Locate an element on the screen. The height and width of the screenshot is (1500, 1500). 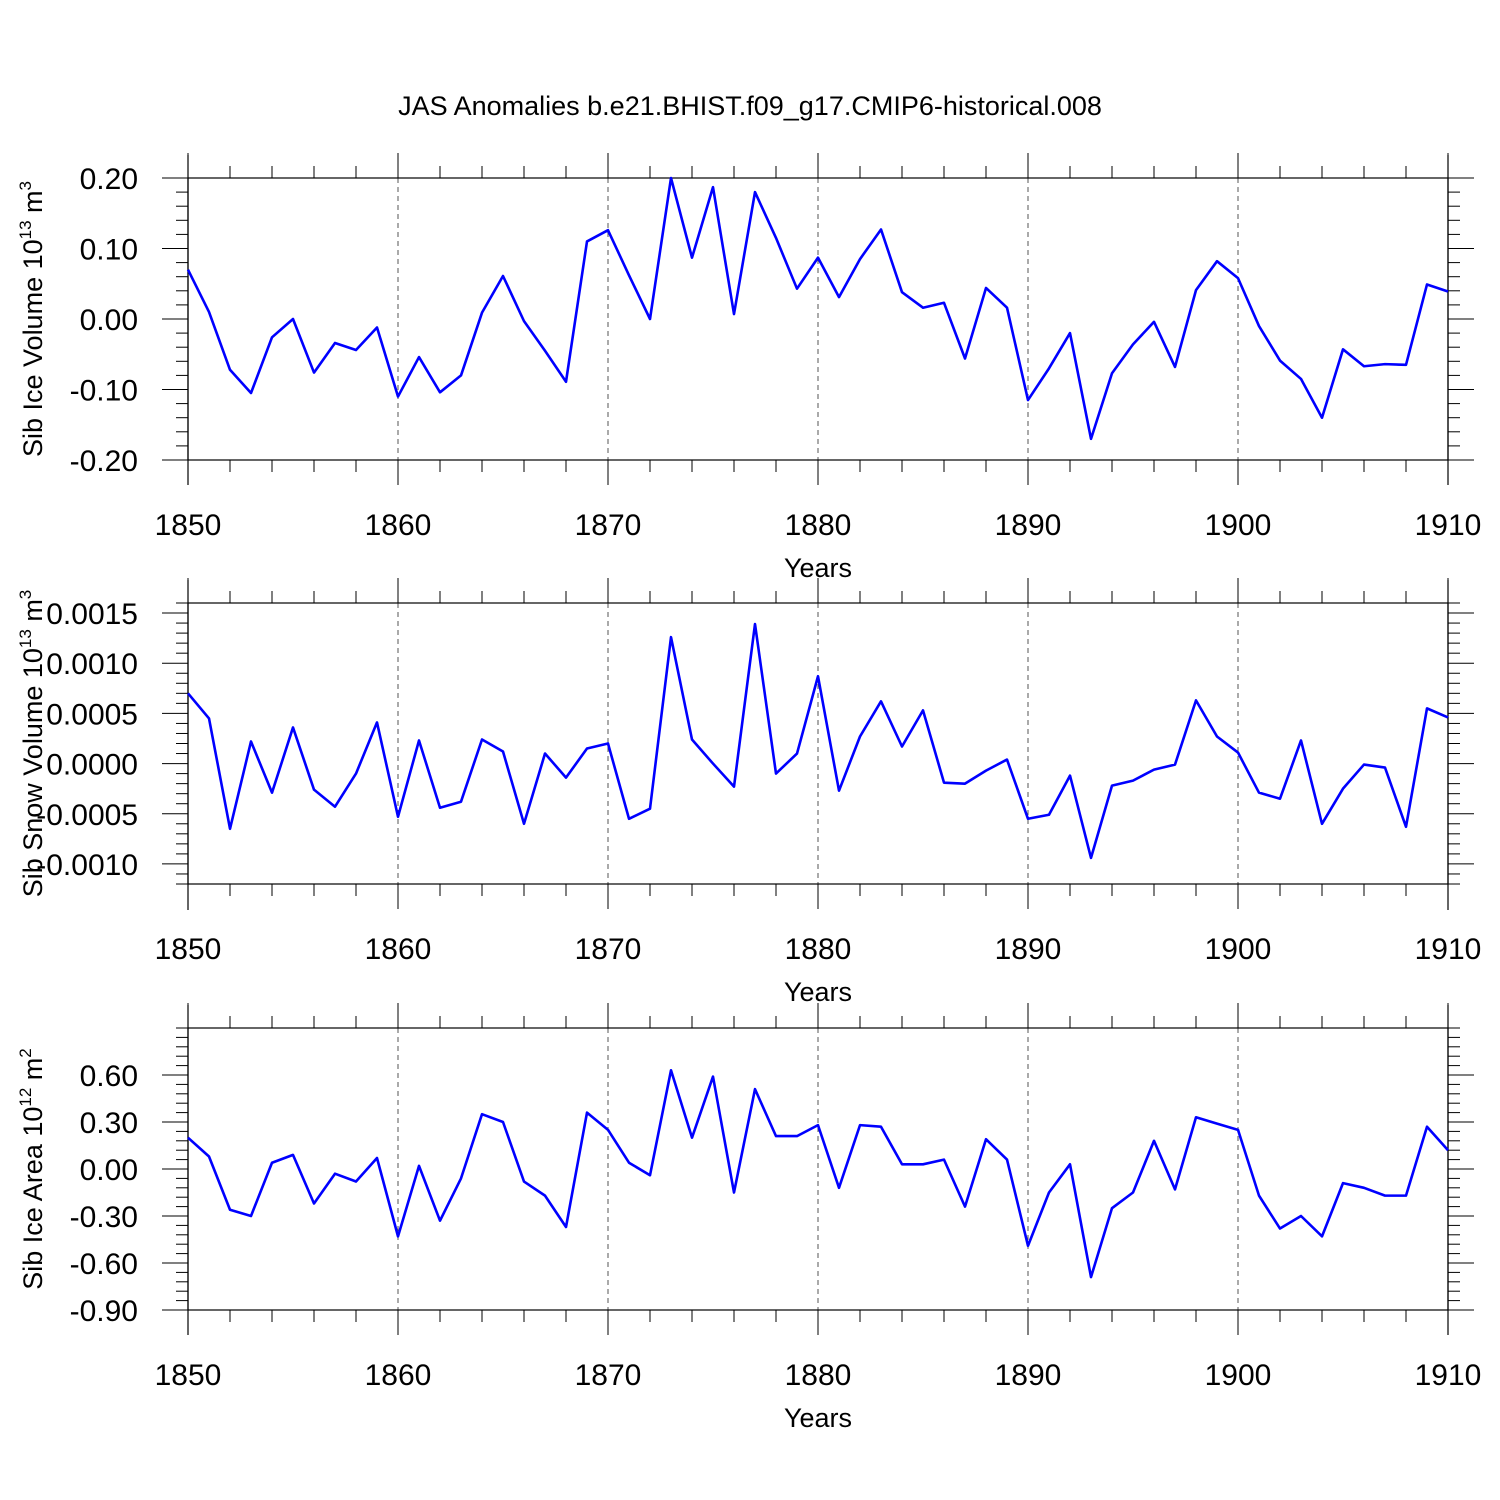
y-axis-title: Sib Ice Area 1012 m2 is located at coordinates (32, 1169).